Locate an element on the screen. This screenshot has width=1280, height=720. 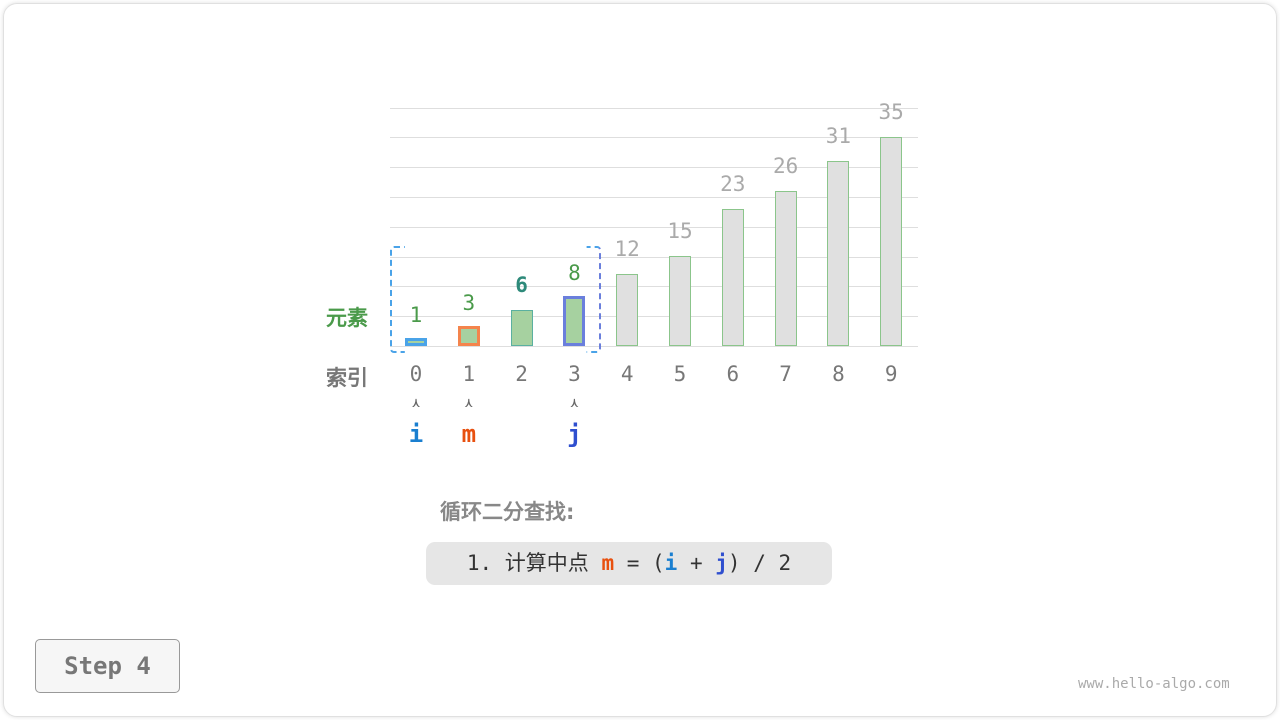
index-label: 9 is located at coordinates (891, 374).